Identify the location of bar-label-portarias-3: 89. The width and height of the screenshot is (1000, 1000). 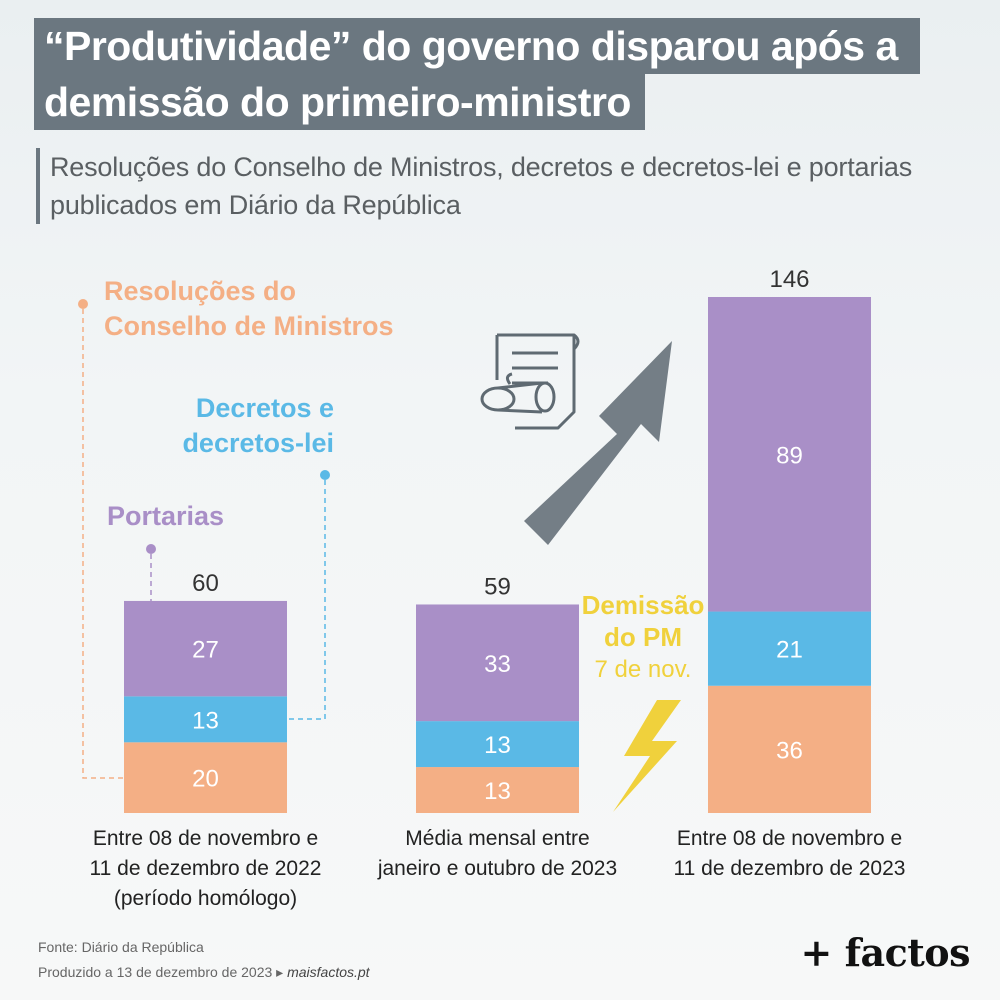
(789, 455).